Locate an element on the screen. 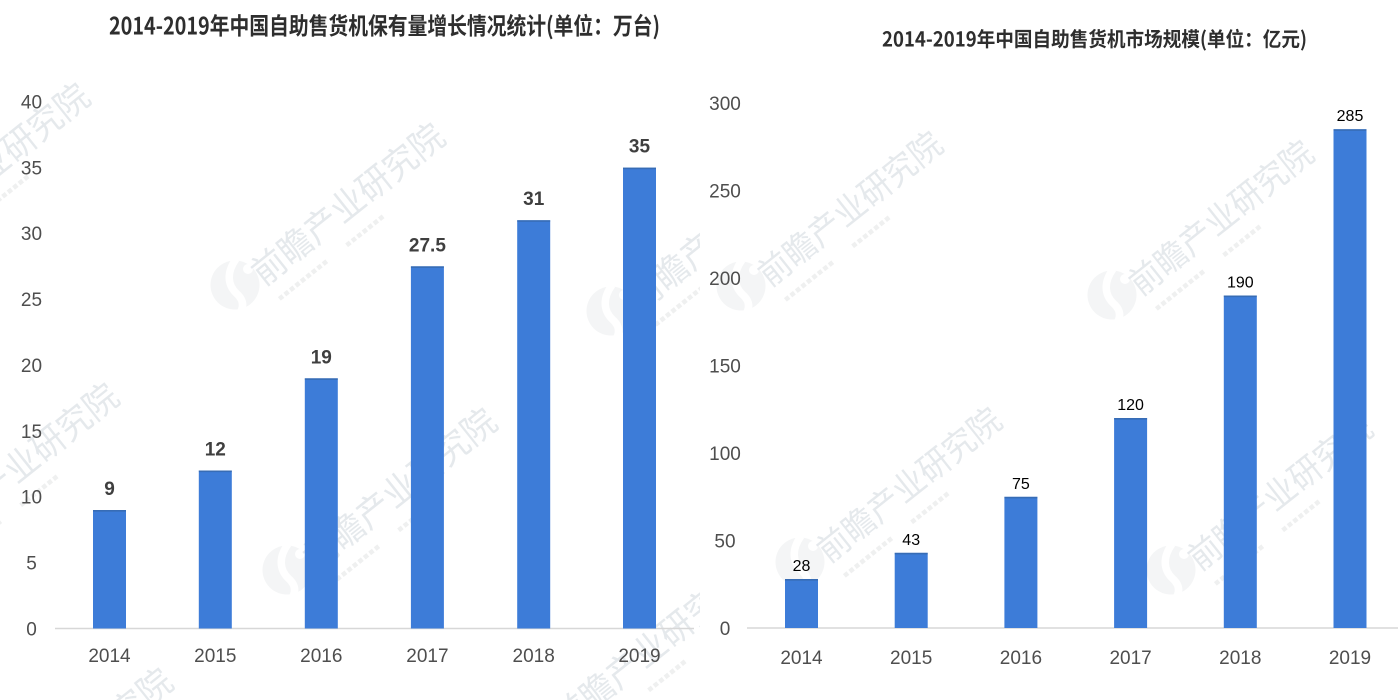 This screenshot has height=700, width=1400. svg-text: 150 is located at coordinates (725, 366).